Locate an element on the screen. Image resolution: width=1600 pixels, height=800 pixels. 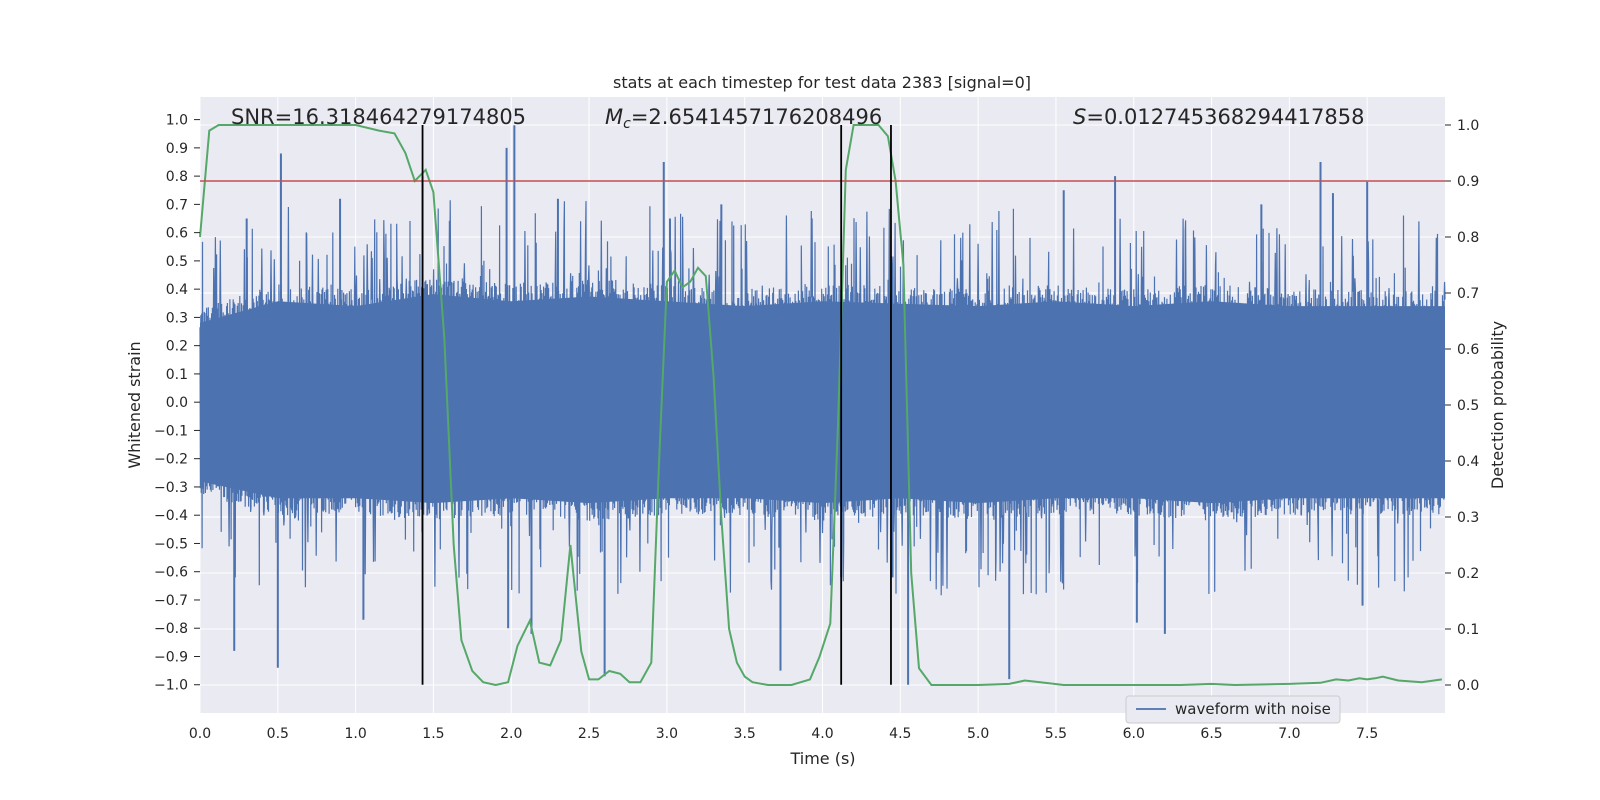
y-left-tick-label: 0.7 is located at coordinates (177, 205).